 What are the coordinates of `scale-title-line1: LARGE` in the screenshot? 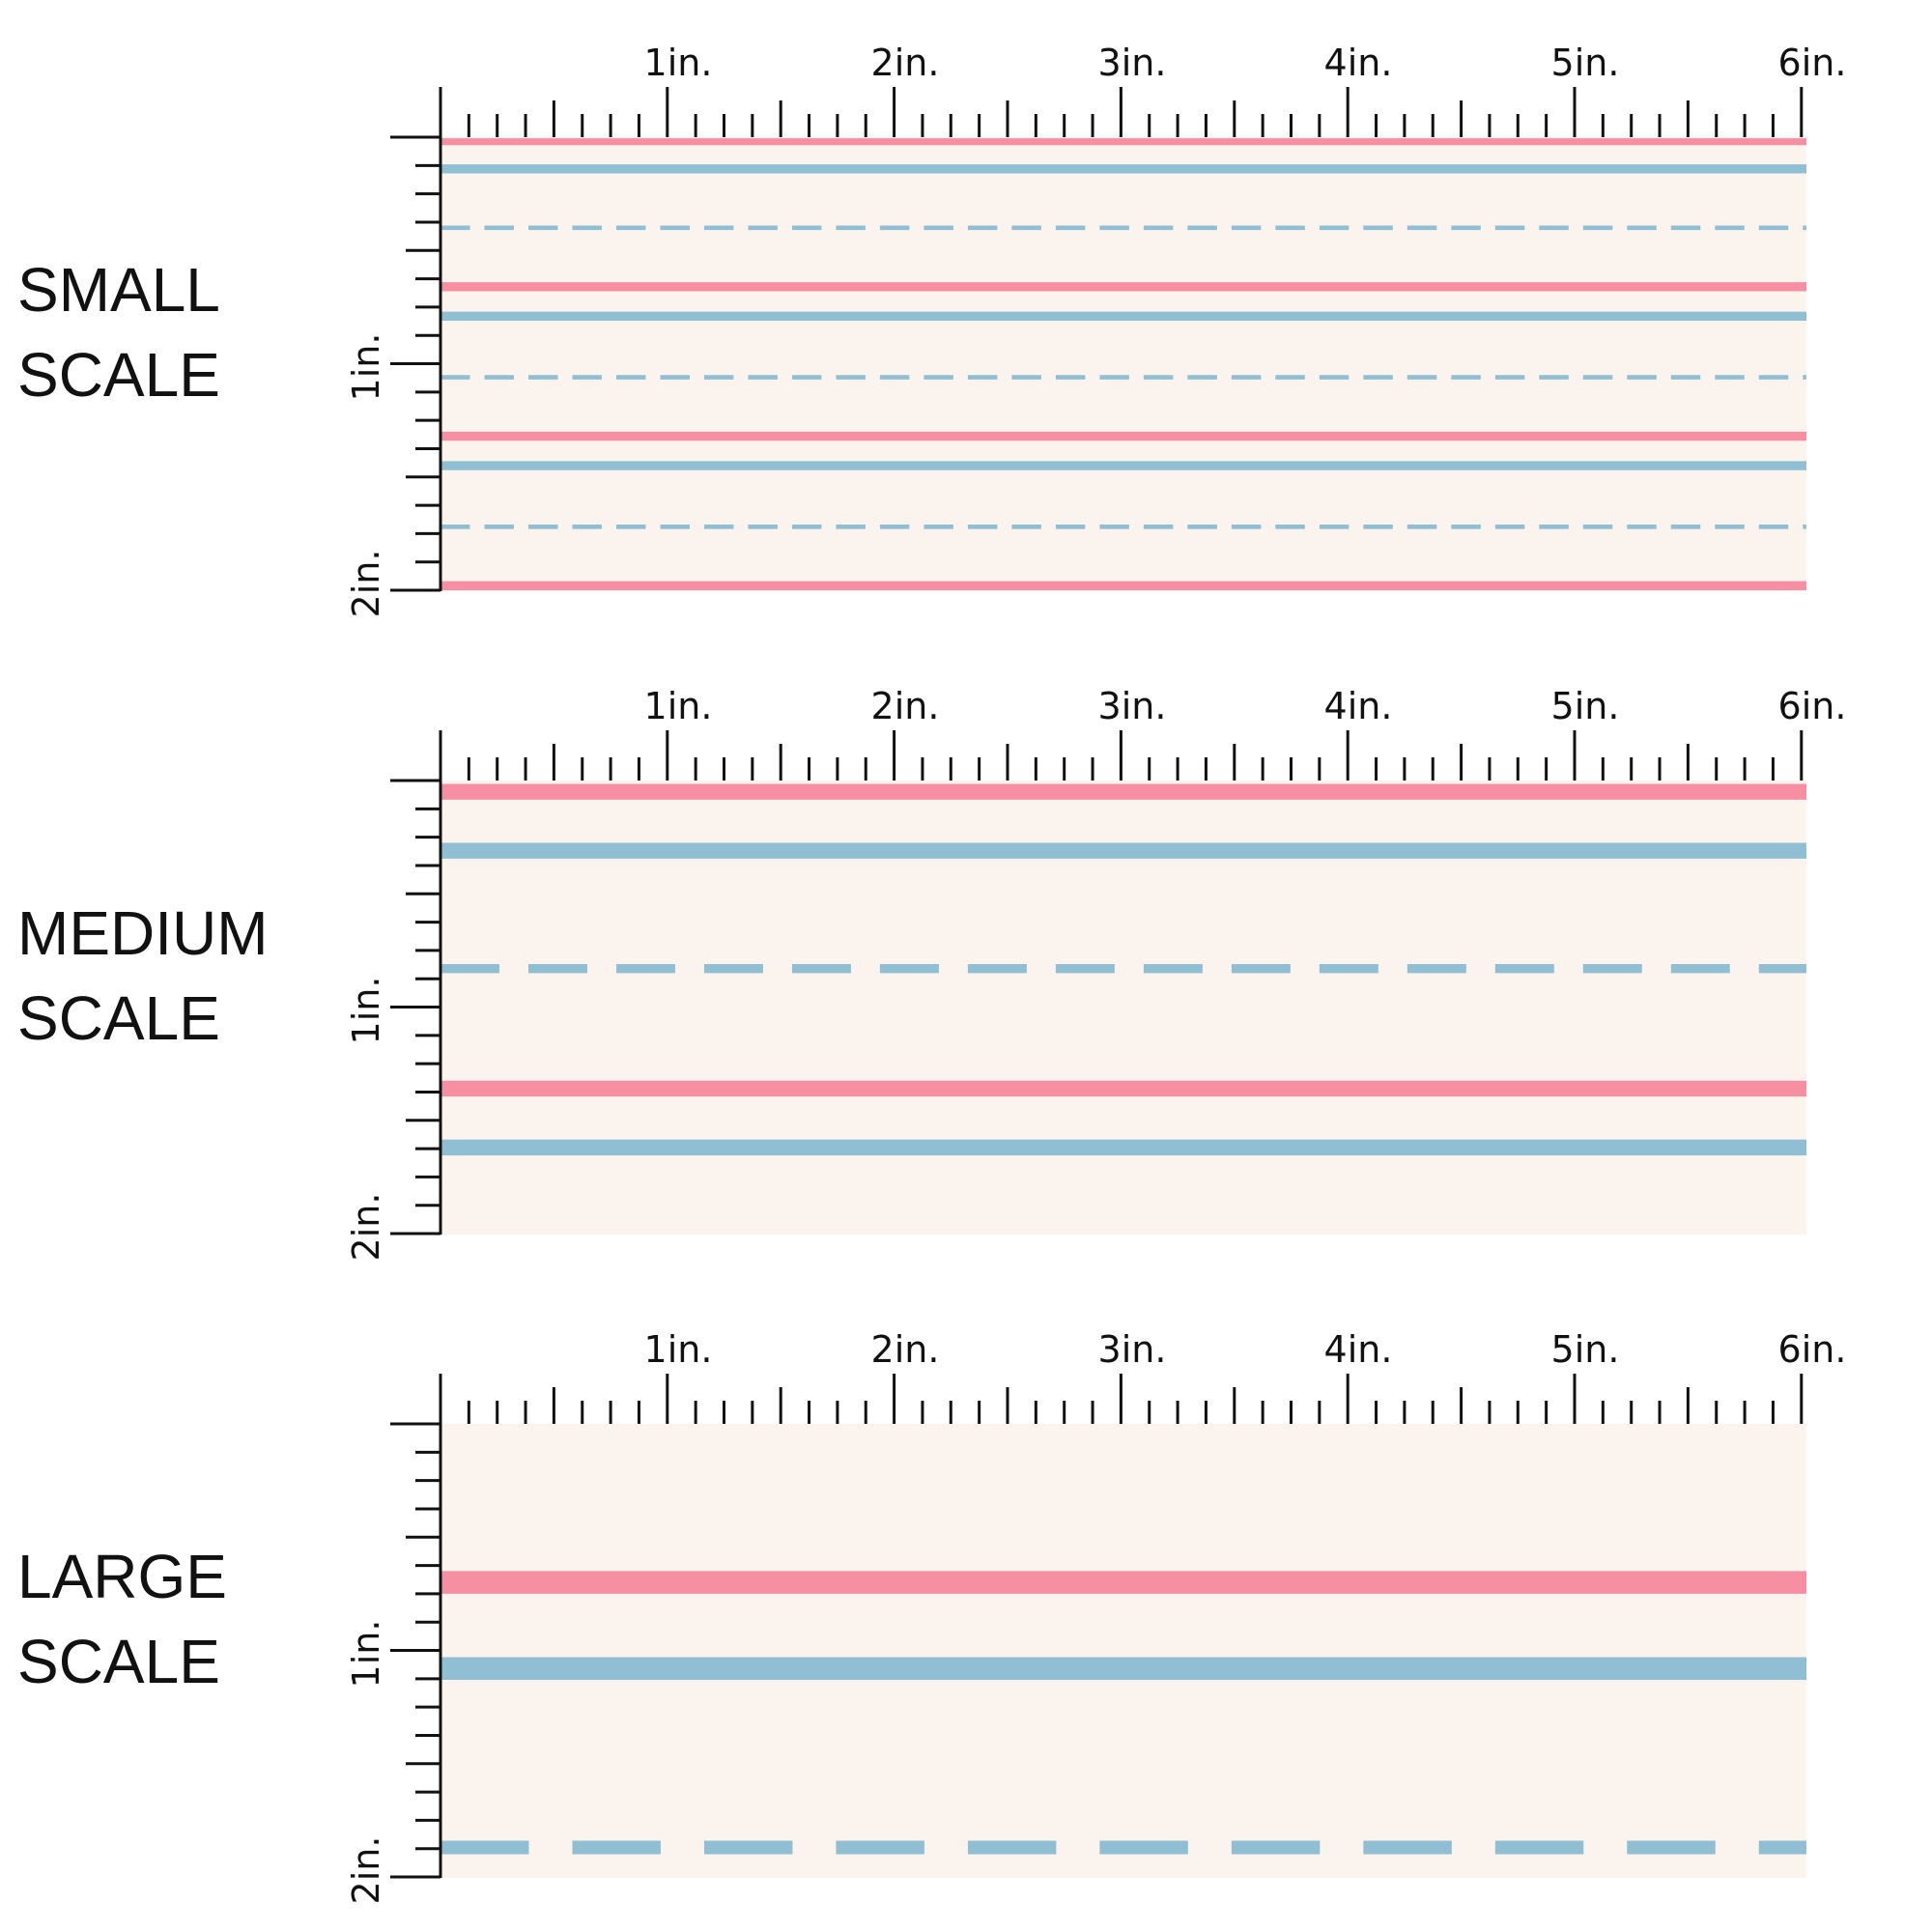 It's located at (122, 1576).